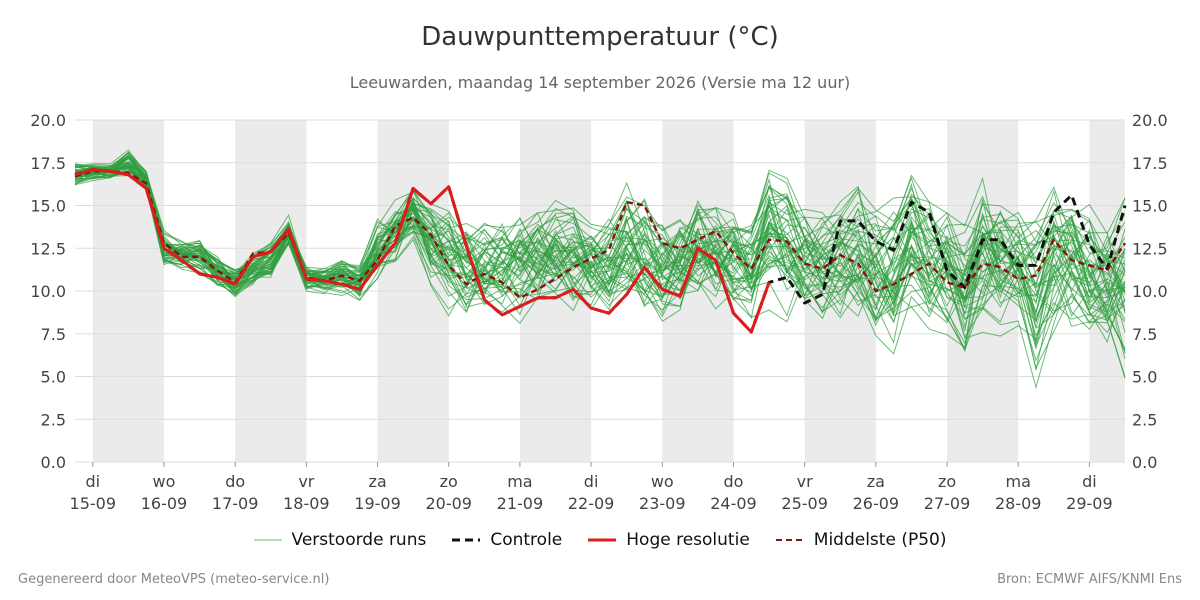 This screenshot has height=600, width=1200. Describe the element at coordinates (48, 206) in the screenshot. I see `y-tick-label-left: 15.0` at that location.